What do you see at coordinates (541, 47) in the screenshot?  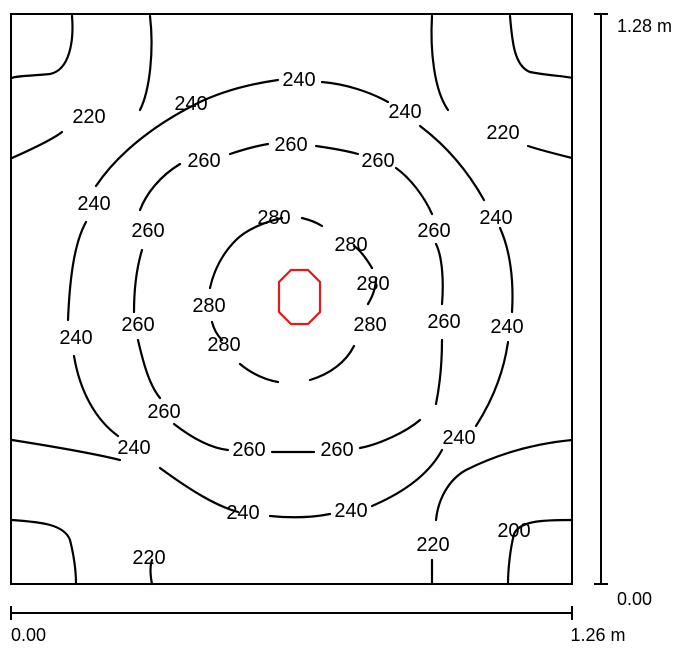 I see `contour-220-top-right` at bounding box center [541, 47].